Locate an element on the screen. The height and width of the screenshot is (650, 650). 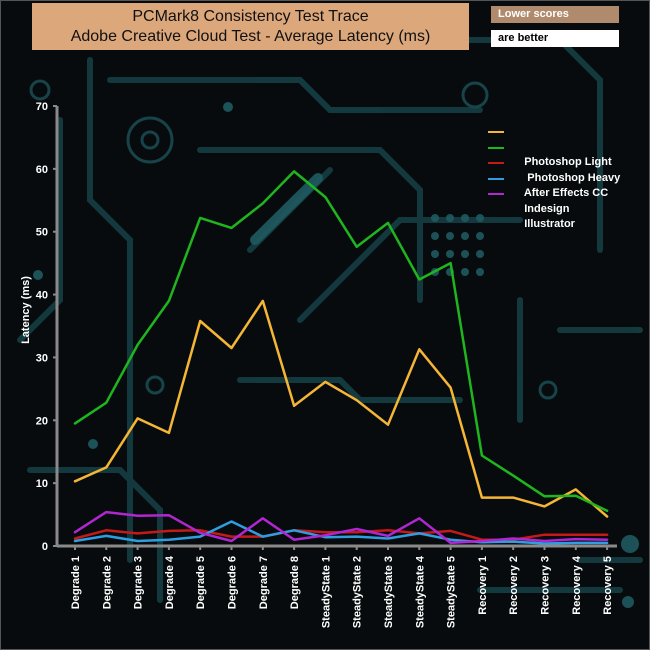
legend-item-after-effects: After Effects CC is located at coordinates (554, 177).